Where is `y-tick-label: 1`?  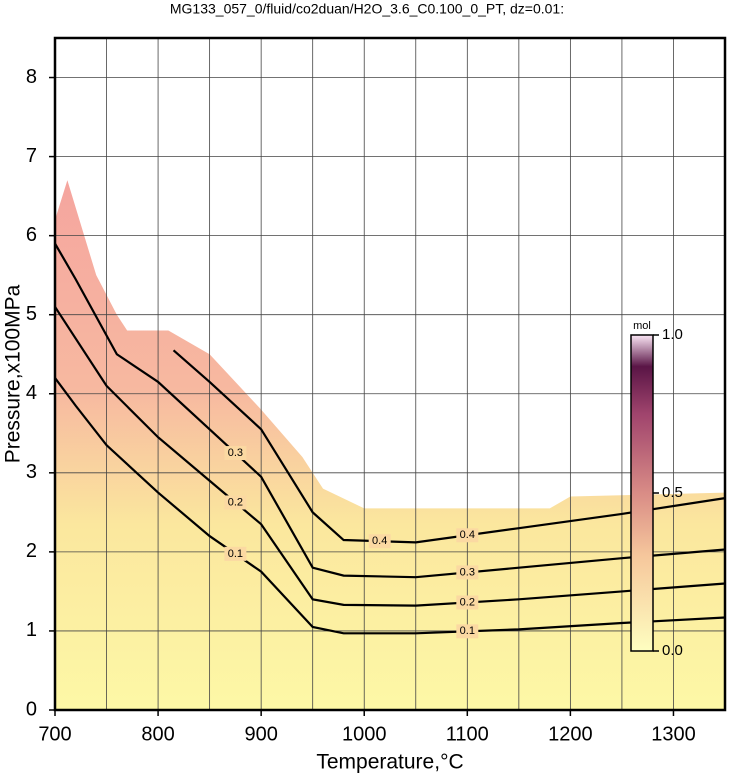
y-tick-label: 1 is located at coordinates (31, 630).